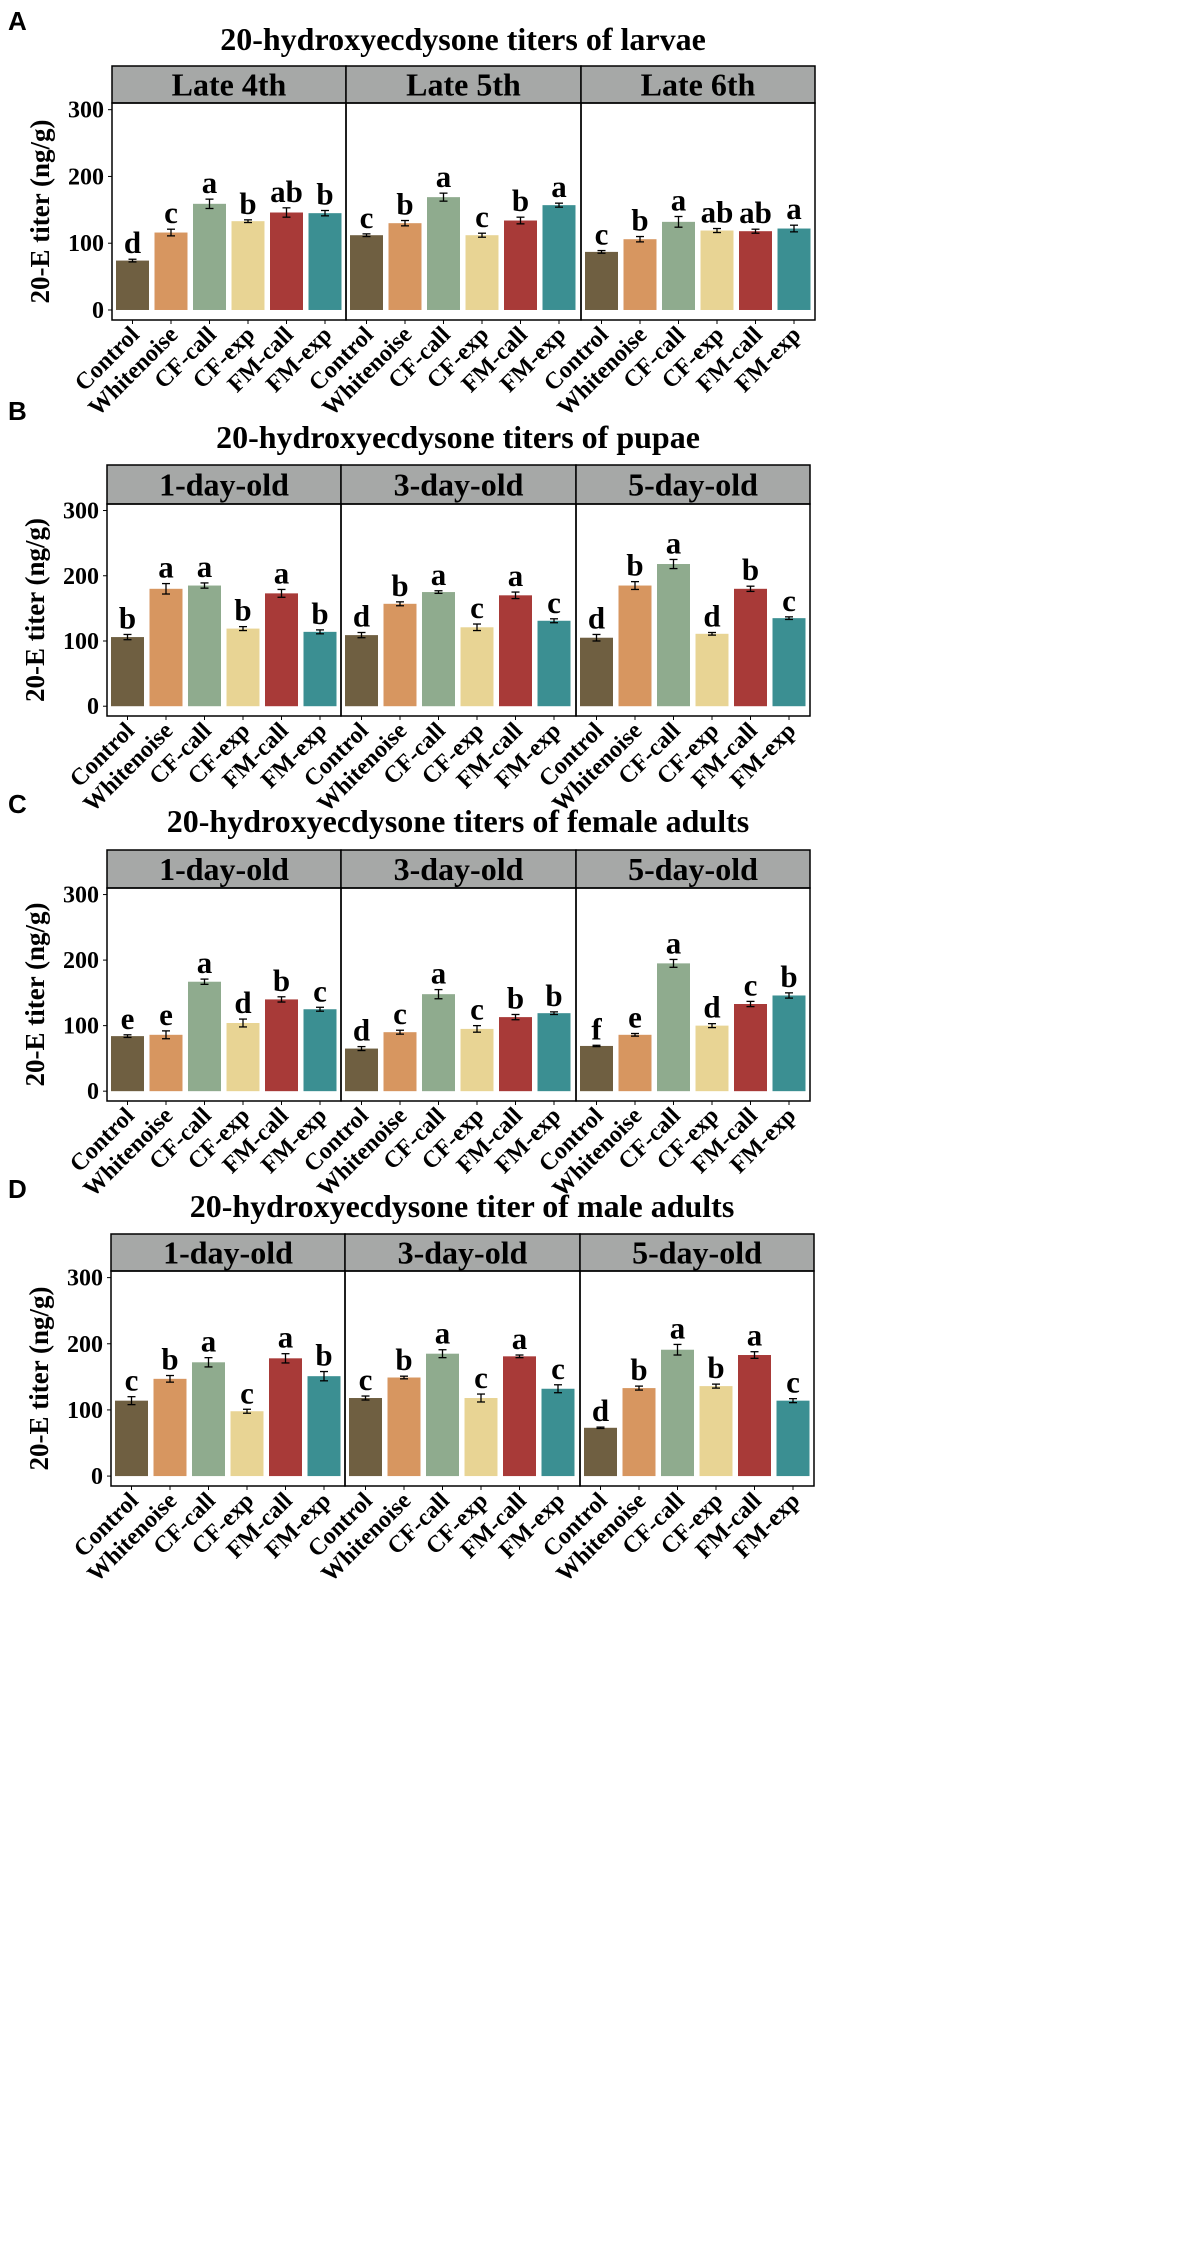  Describe the element at coordinates (17, 411) in the screenshot. I see `panel-letter: B` at that location.